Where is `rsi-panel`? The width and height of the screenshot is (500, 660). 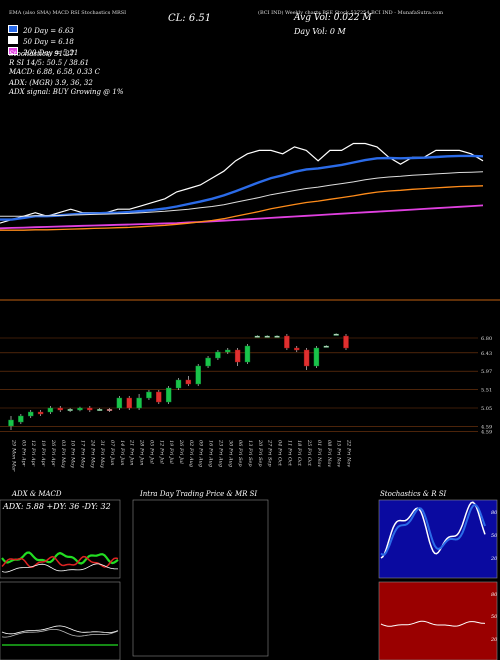
rsi-panel is located at coordinates (438, 620).